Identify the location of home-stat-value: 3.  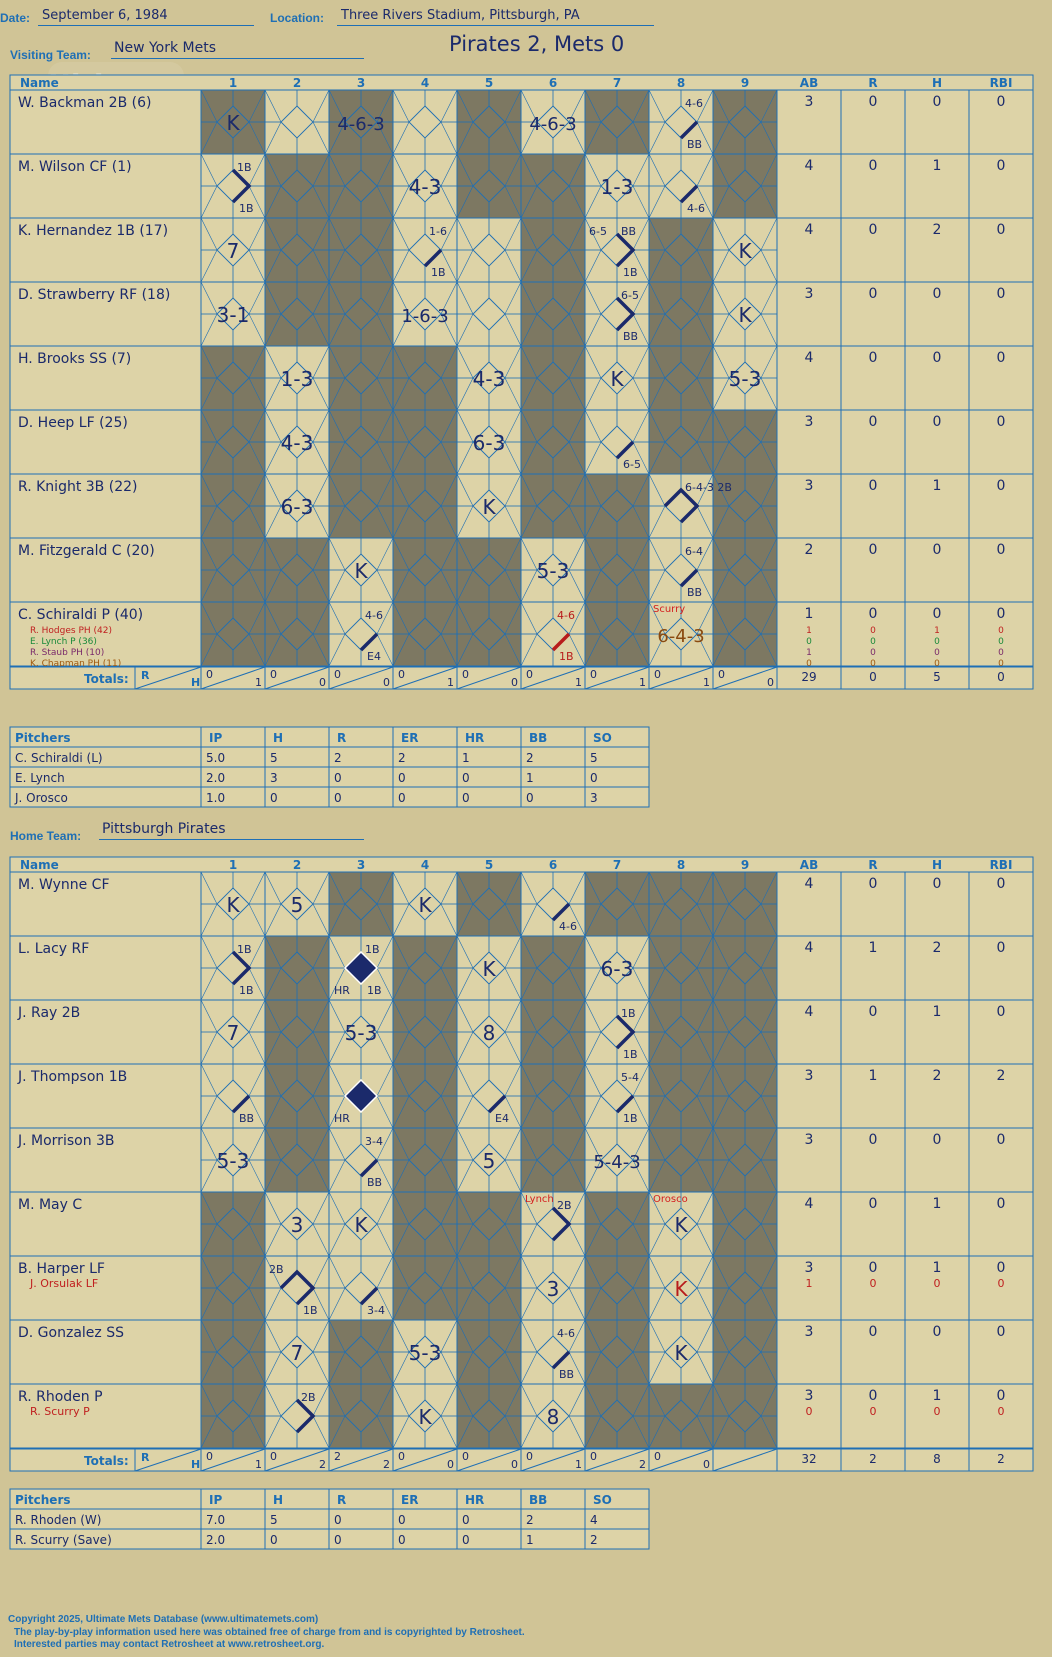
(809, 1268).